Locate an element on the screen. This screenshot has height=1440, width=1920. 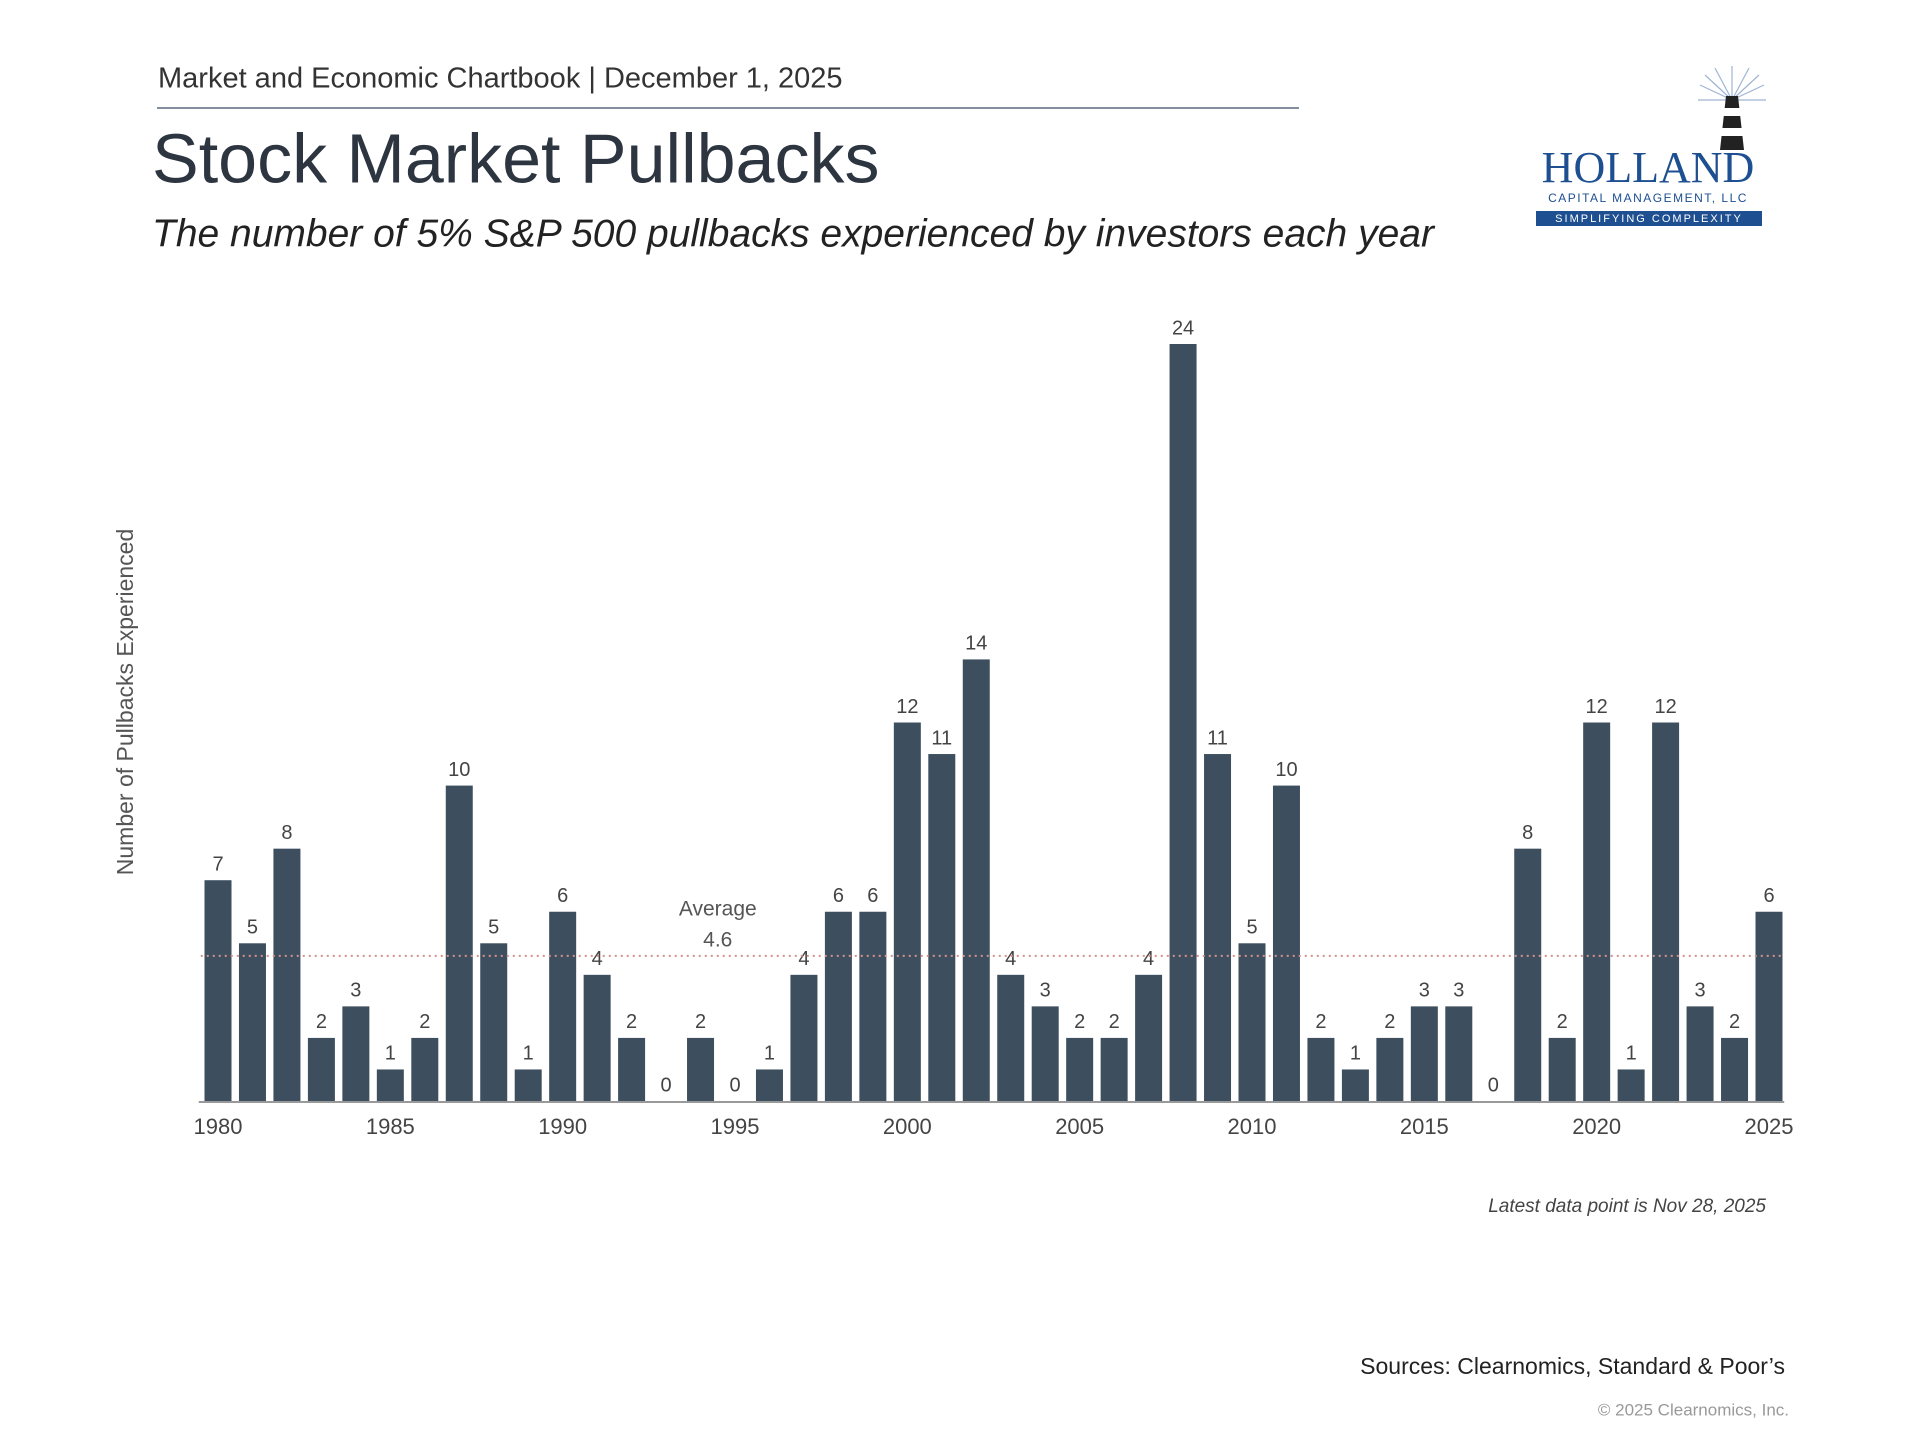
x-tick-label: 1985 is located at coordinates (390, 1126).